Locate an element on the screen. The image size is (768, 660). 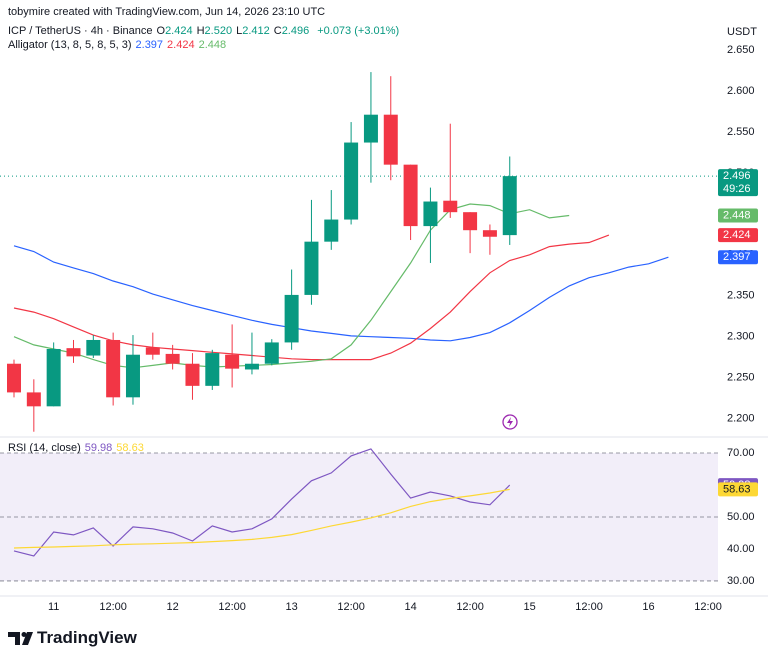
ohlc-label: H is located at coordinates (200, 31).